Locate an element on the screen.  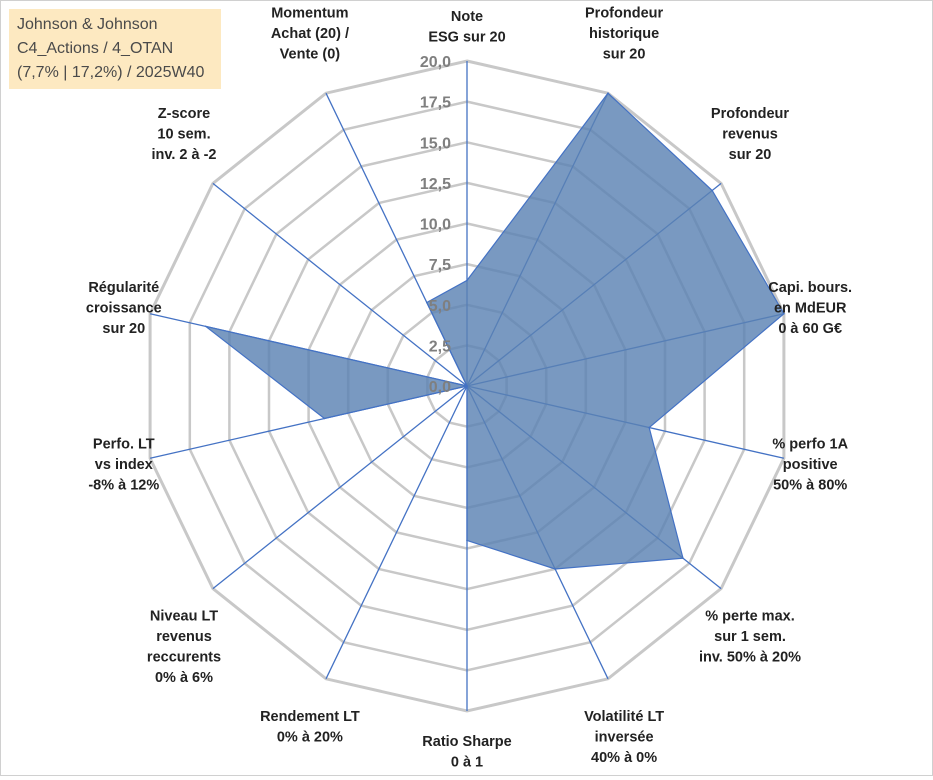
category-label-7: Ratio Sharpe 0 à 1 is located at coordinates (466, 752).